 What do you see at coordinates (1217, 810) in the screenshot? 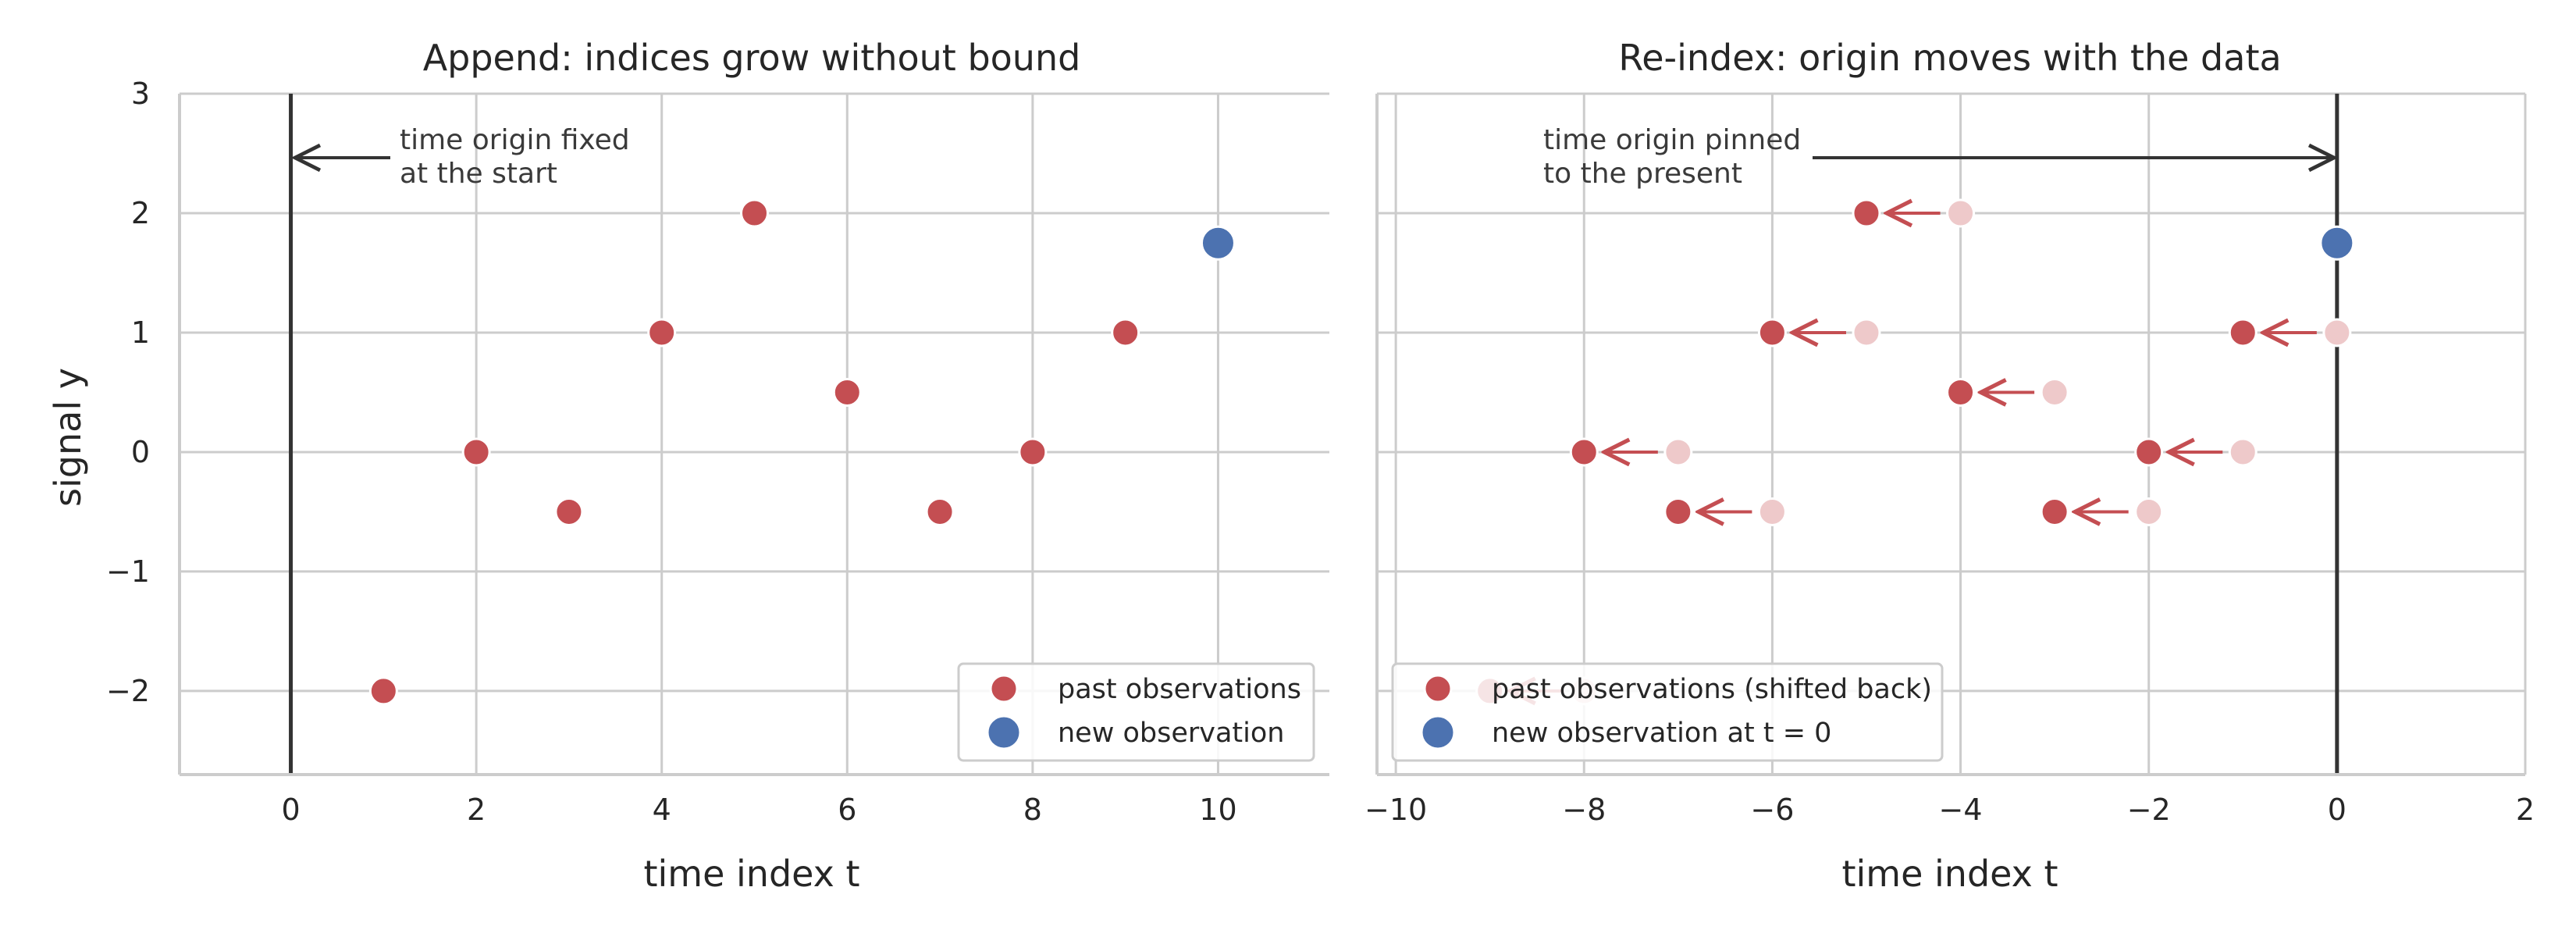
I see `left-x-tick-label: 10` at bounding box center [1217, 810].